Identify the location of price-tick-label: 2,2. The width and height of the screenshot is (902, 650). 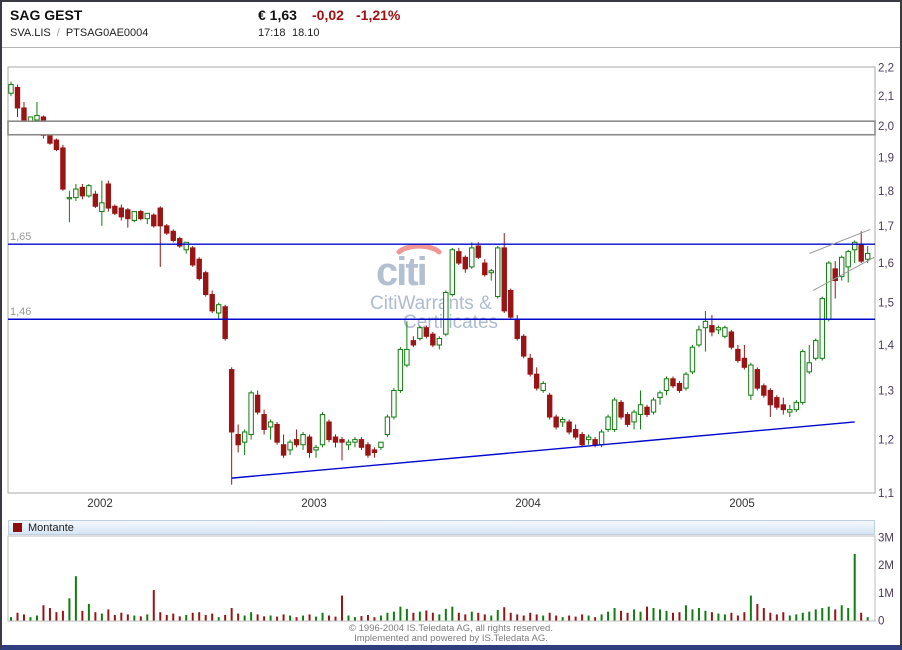
(886, 69).